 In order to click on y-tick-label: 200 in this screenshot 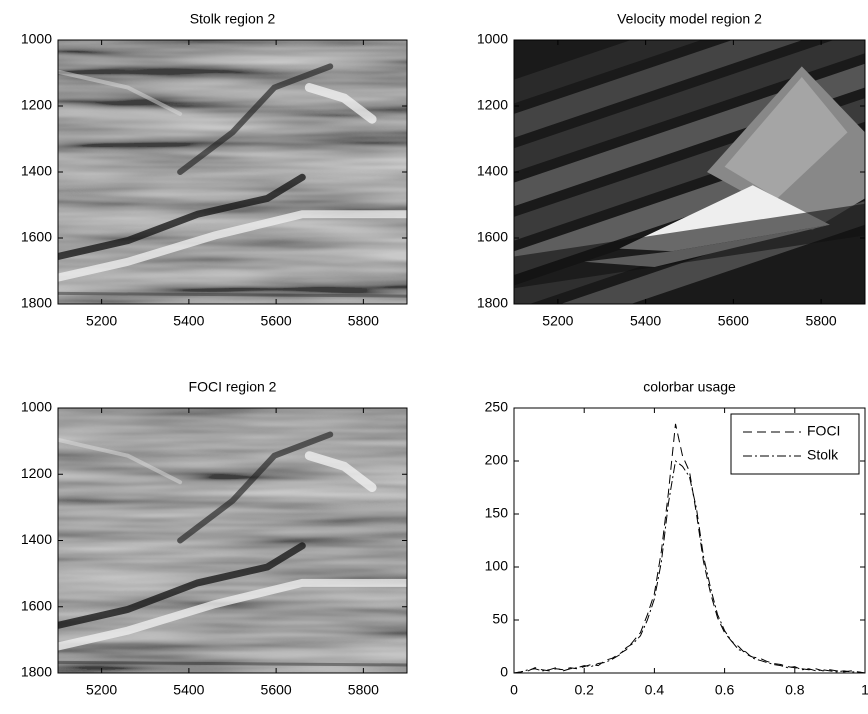, I will do `click(497, 460)`.